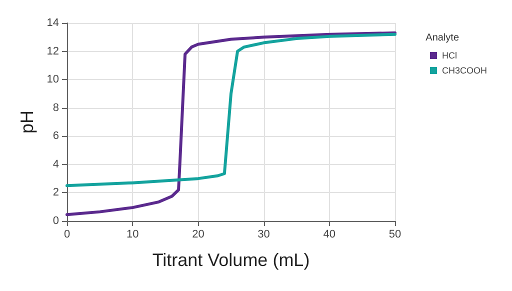  I want to click on x-tick-label: 40, so click(329, 234).